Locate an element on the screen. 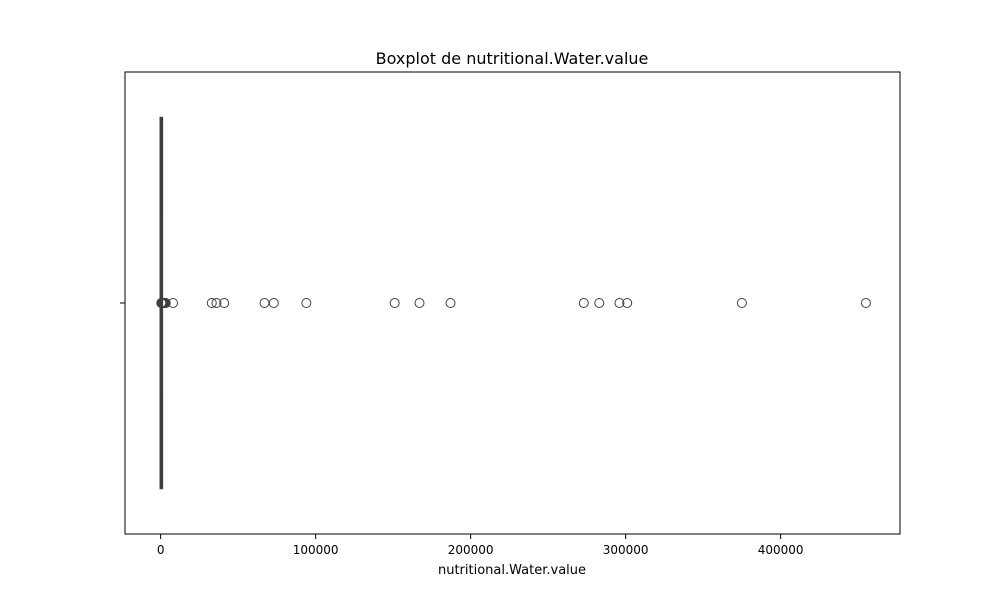 This screenshot has height=600, width=1000. x-axis-label: nutritional.Water.value is located at coordinates (512, 570).